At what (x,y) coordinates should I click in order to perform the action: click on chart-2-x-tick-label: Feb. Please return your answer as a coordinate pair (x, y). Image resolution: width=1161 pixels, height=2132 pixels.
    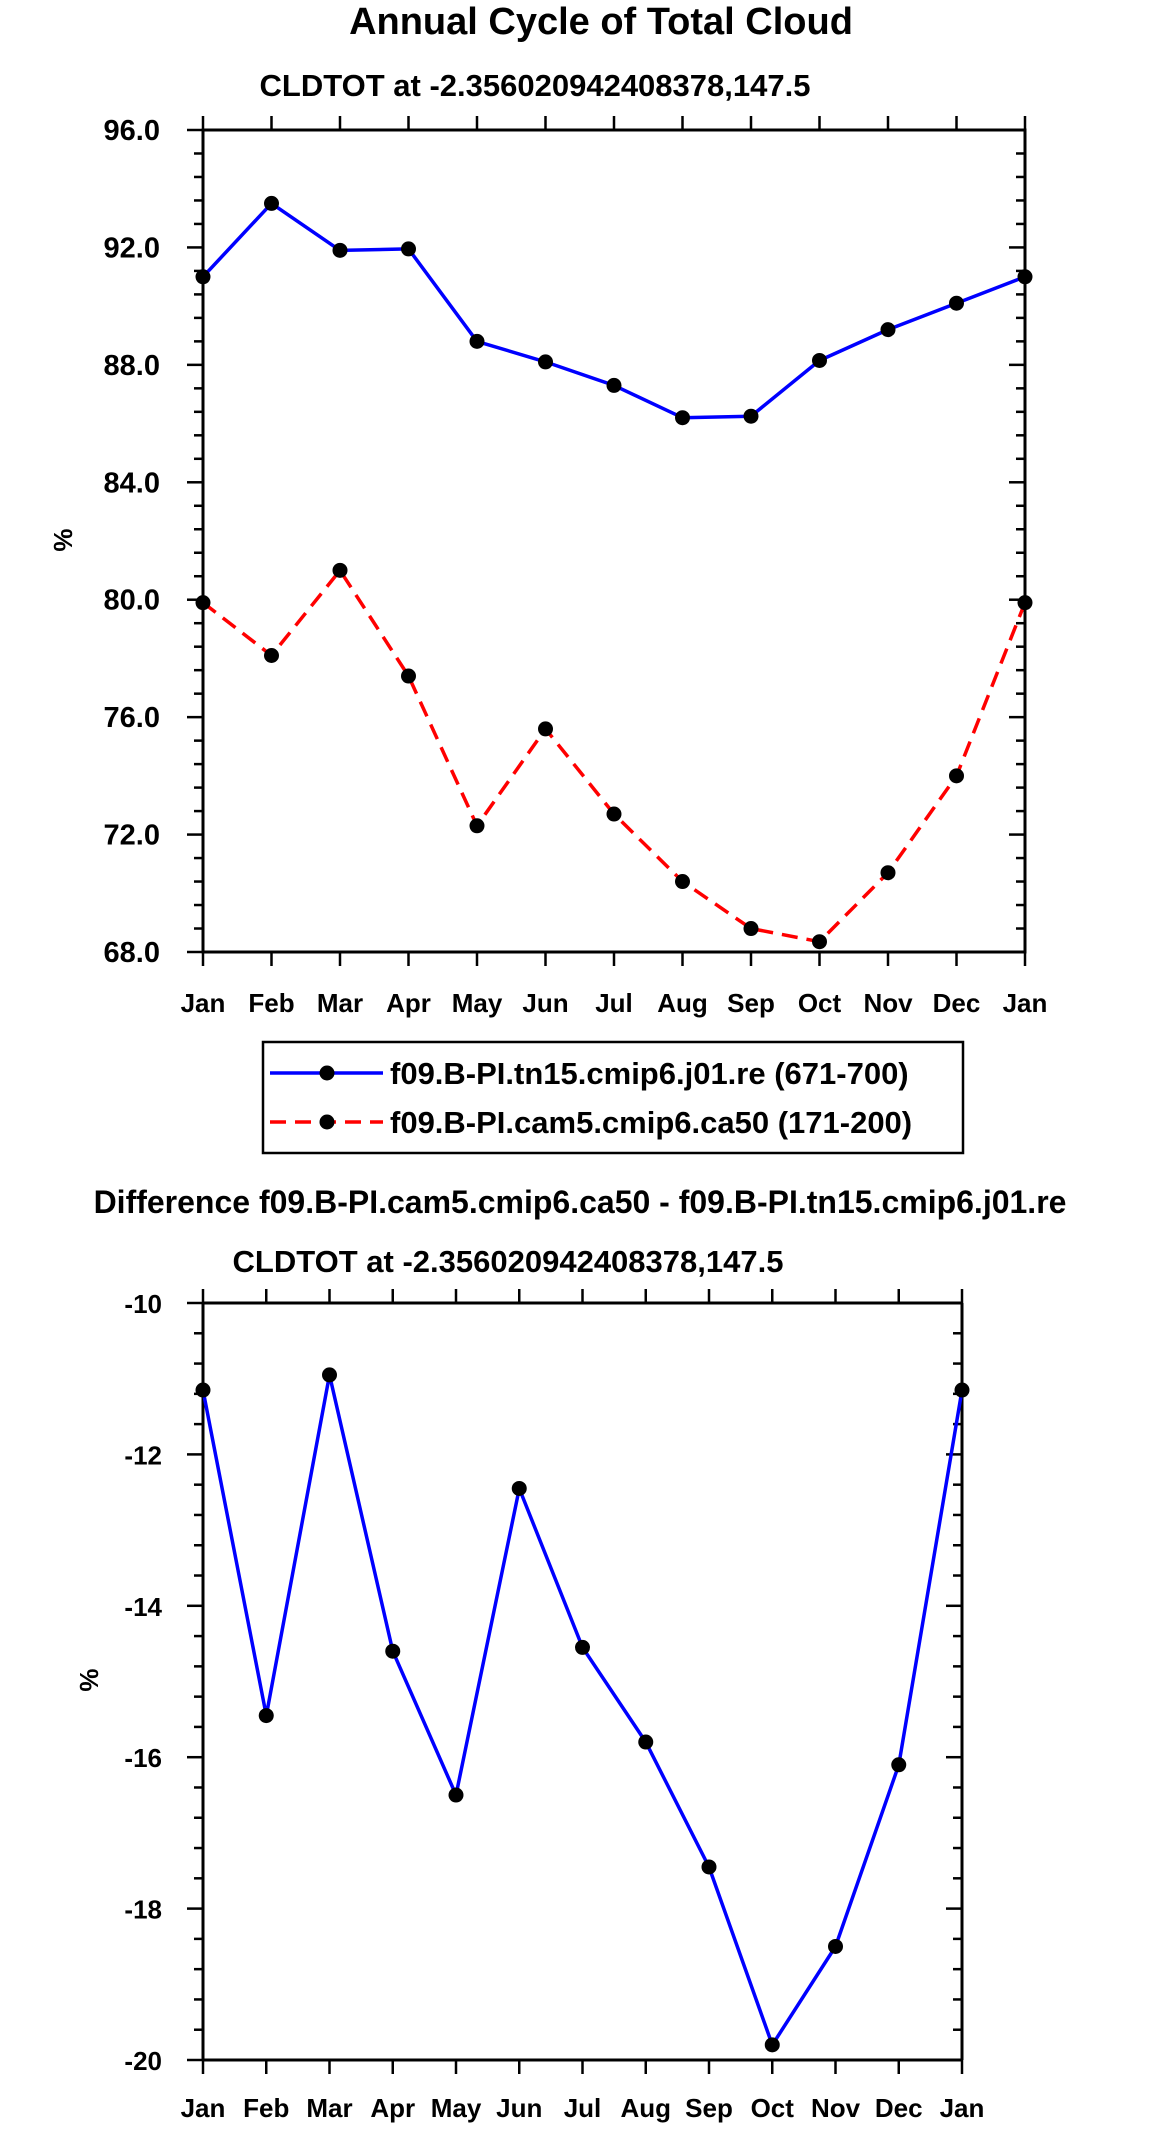
    Looking at the image, I should click on (266, 2108).